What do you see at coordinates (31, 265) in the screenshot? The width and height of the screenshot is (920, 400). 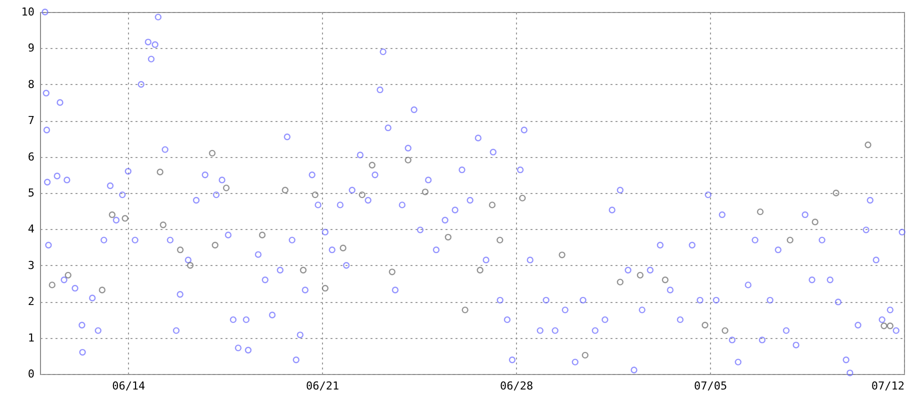 I see `y-tick-label: 3` at bounding box center [31, 265].